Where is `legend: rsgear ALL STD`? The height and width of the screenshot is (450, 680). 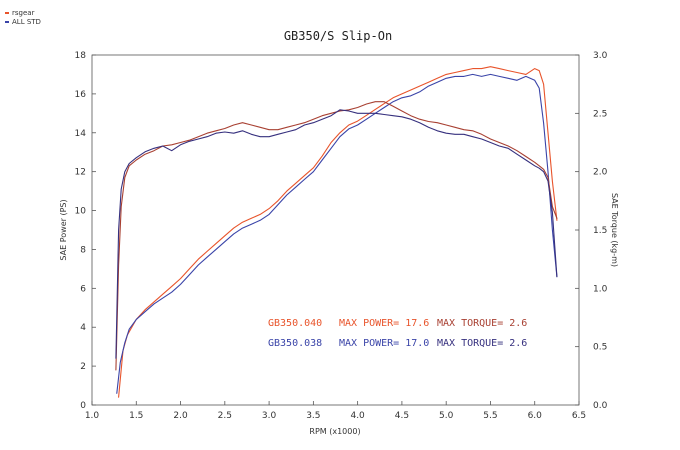
legend: rsgear ALL STD is located at coordinates (23, 17).